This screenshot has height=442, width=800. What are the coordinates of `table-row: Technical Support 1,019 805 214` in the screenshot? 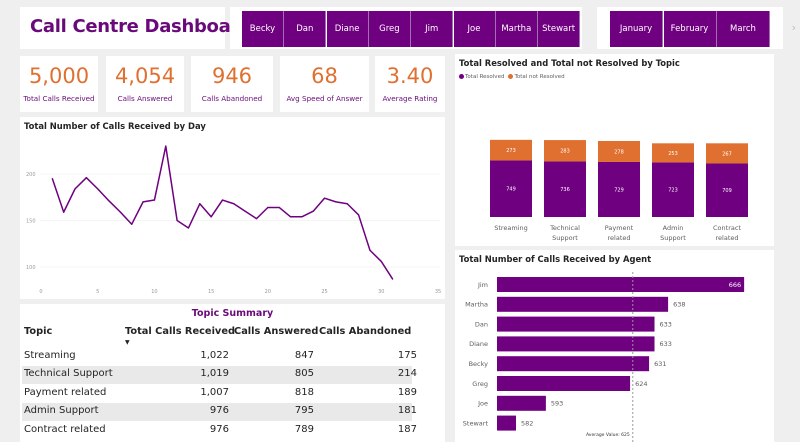 It's located at (219, 375).